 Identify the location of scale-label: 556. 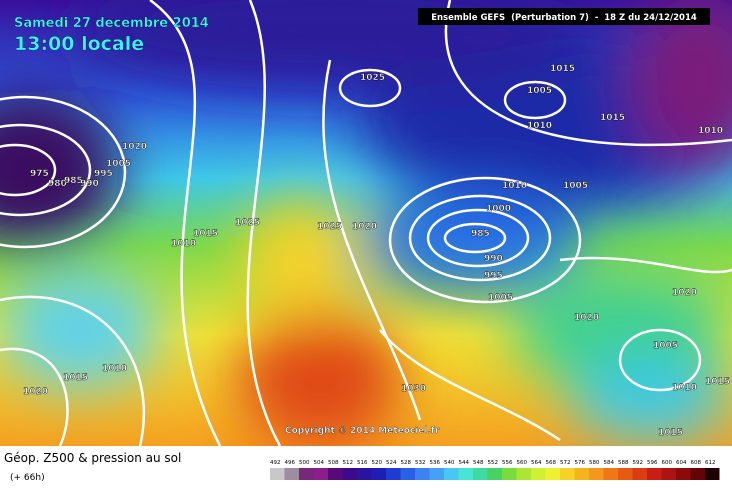
(507, 463).